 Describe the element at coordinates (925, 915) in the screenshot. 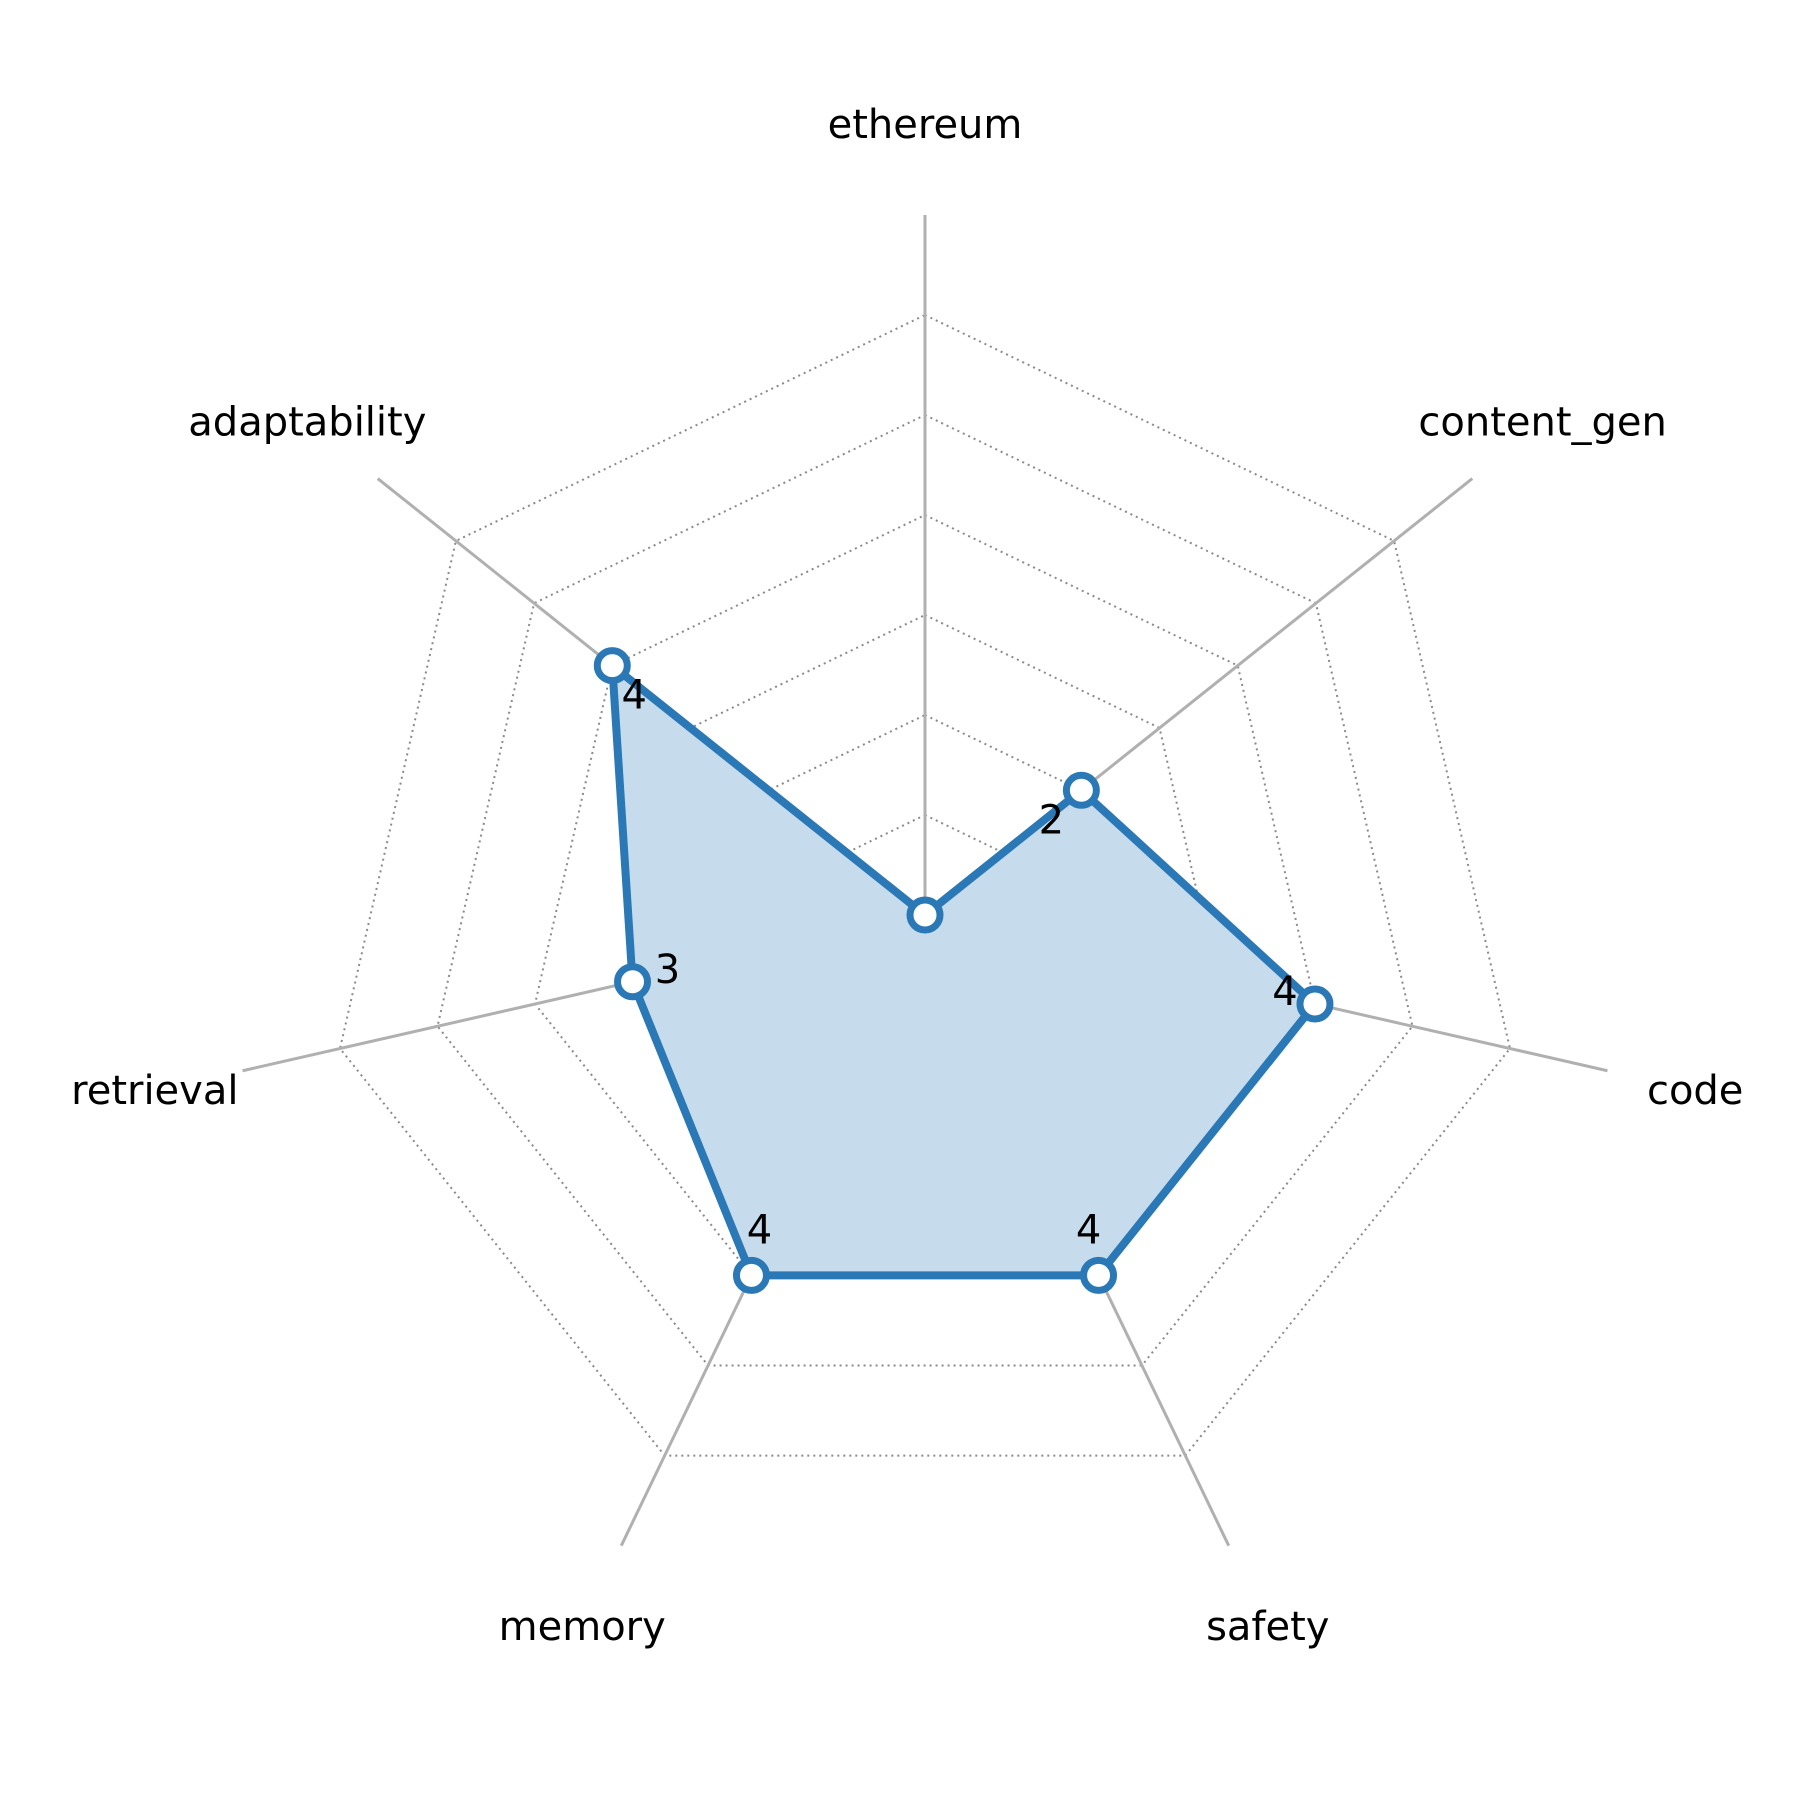

I see `data-point-ethereum` at that location.